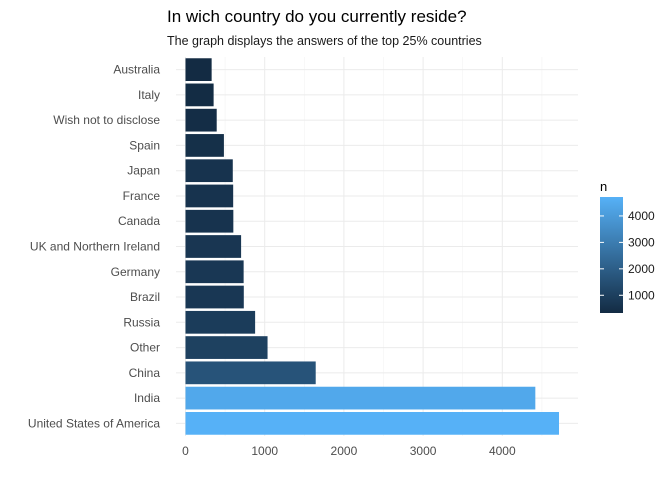 Image resolution: width=672 pixels, height=480 pixels. Describe the element at coordinates (145, 348) in the screenshot. I see `y-tick-label: Other` at that location.